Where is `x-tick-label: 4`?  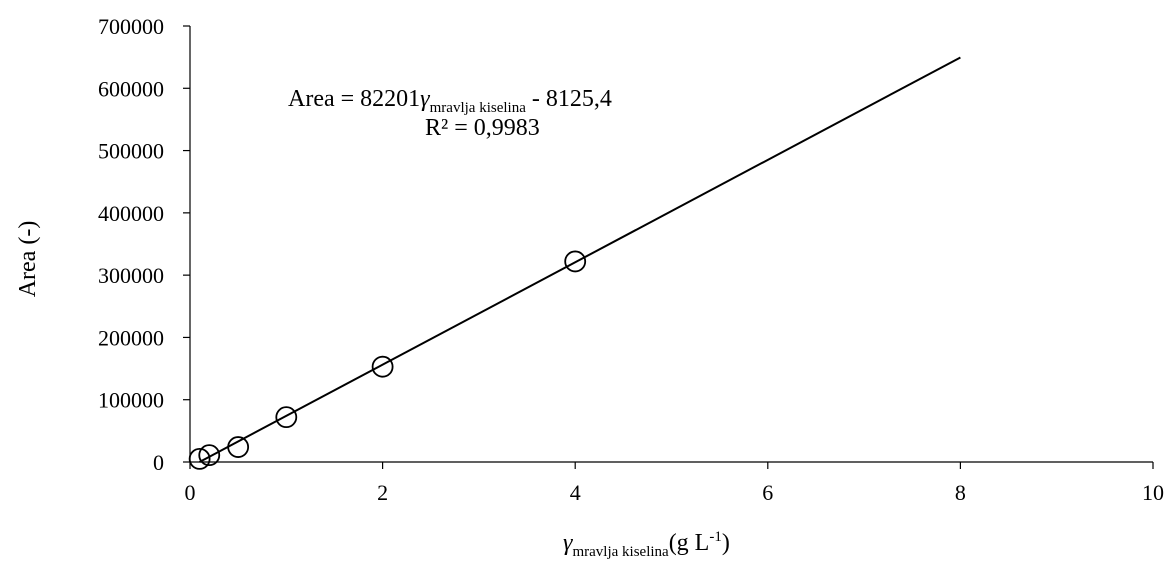 x-tick-label: 4 is located at coordinates (575, 492).